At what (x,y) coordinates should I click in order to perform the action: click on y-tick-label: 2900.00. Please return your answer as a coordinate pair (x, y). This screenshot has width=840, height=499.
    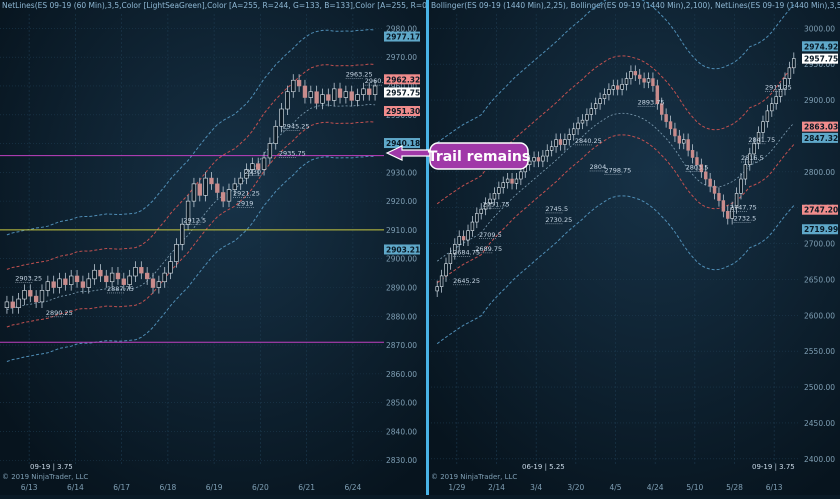
    Looking at the image, I should click on (401, 259).